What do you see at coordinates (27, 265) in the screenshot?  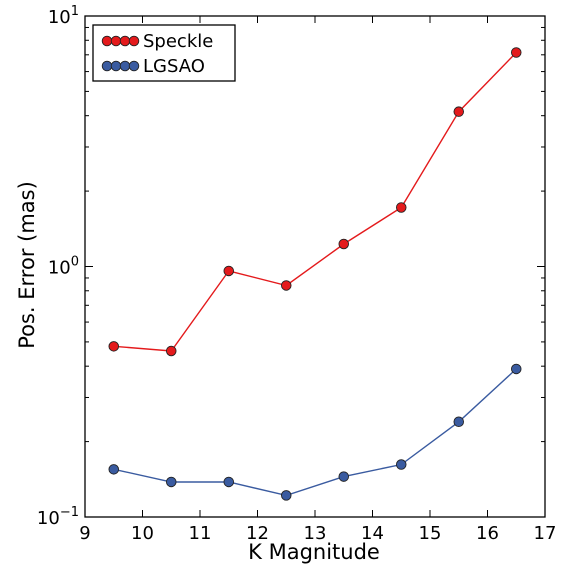 I see `y-axis-label: Pos. Error (mas)` at bounding box center [27, 265].